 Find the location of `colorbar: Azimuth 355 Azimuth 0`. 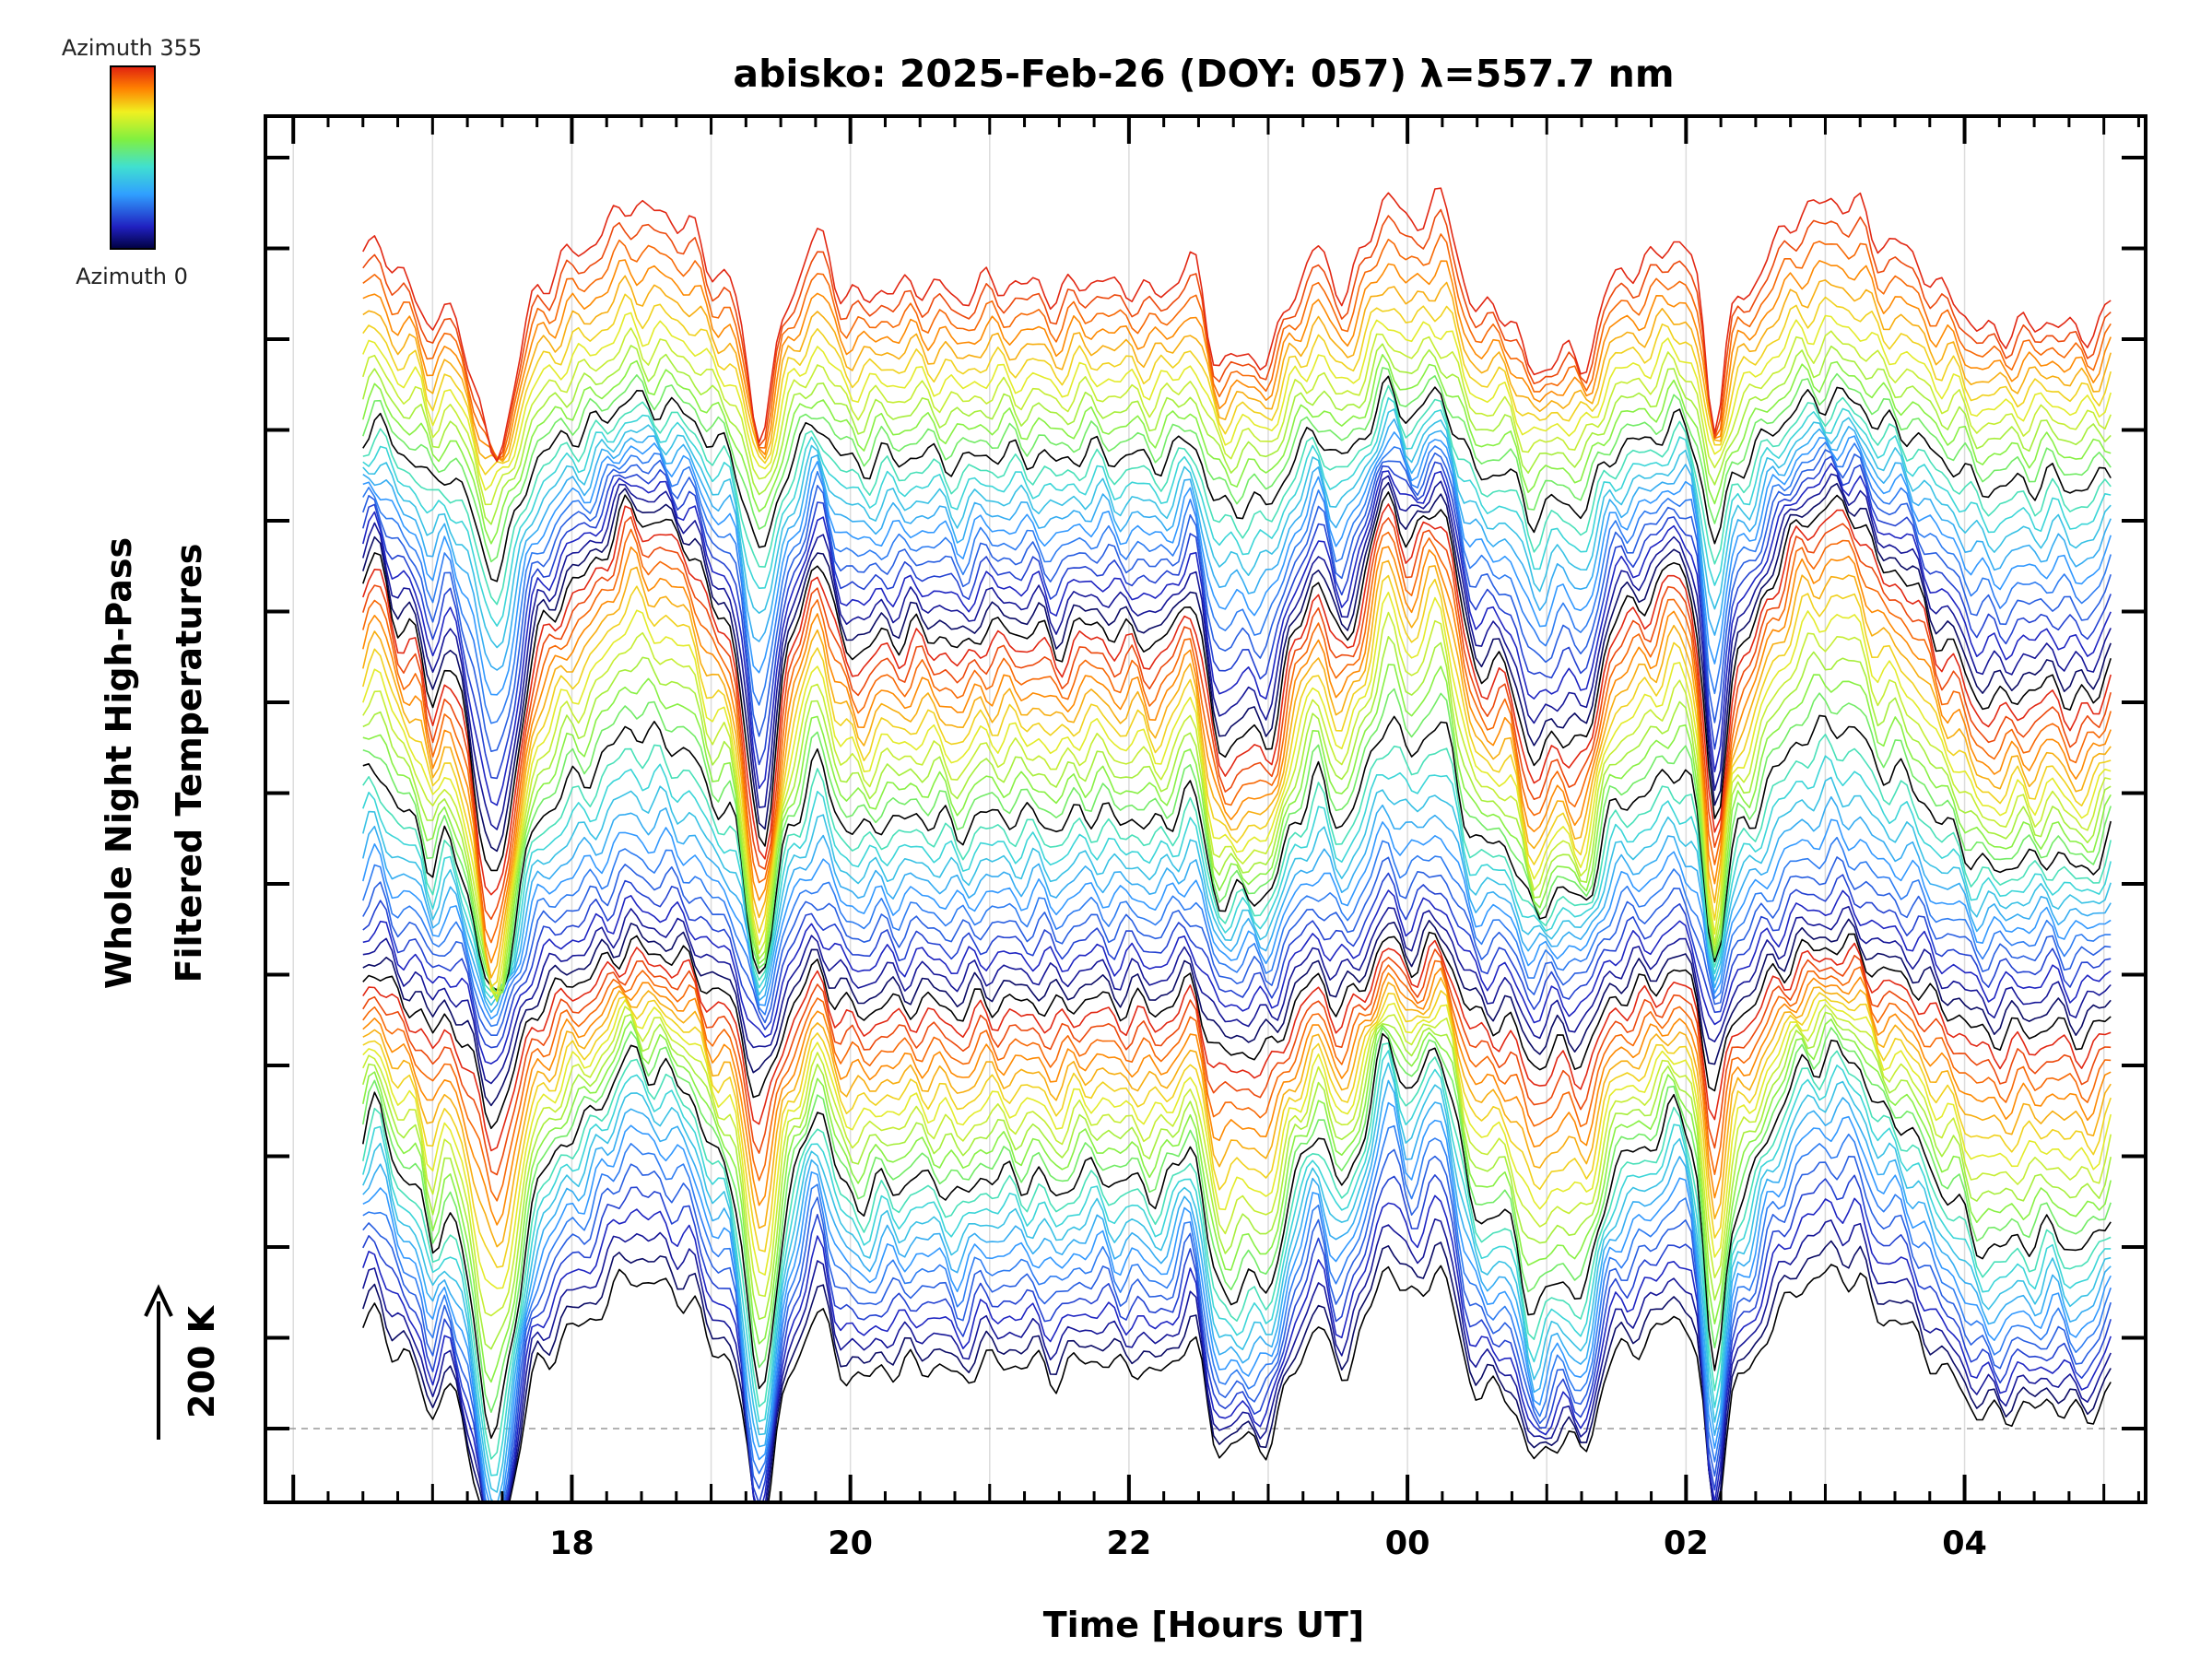

colorbar: Azimuth 355 Azimuth 0 is located at coordinates (132, 162).